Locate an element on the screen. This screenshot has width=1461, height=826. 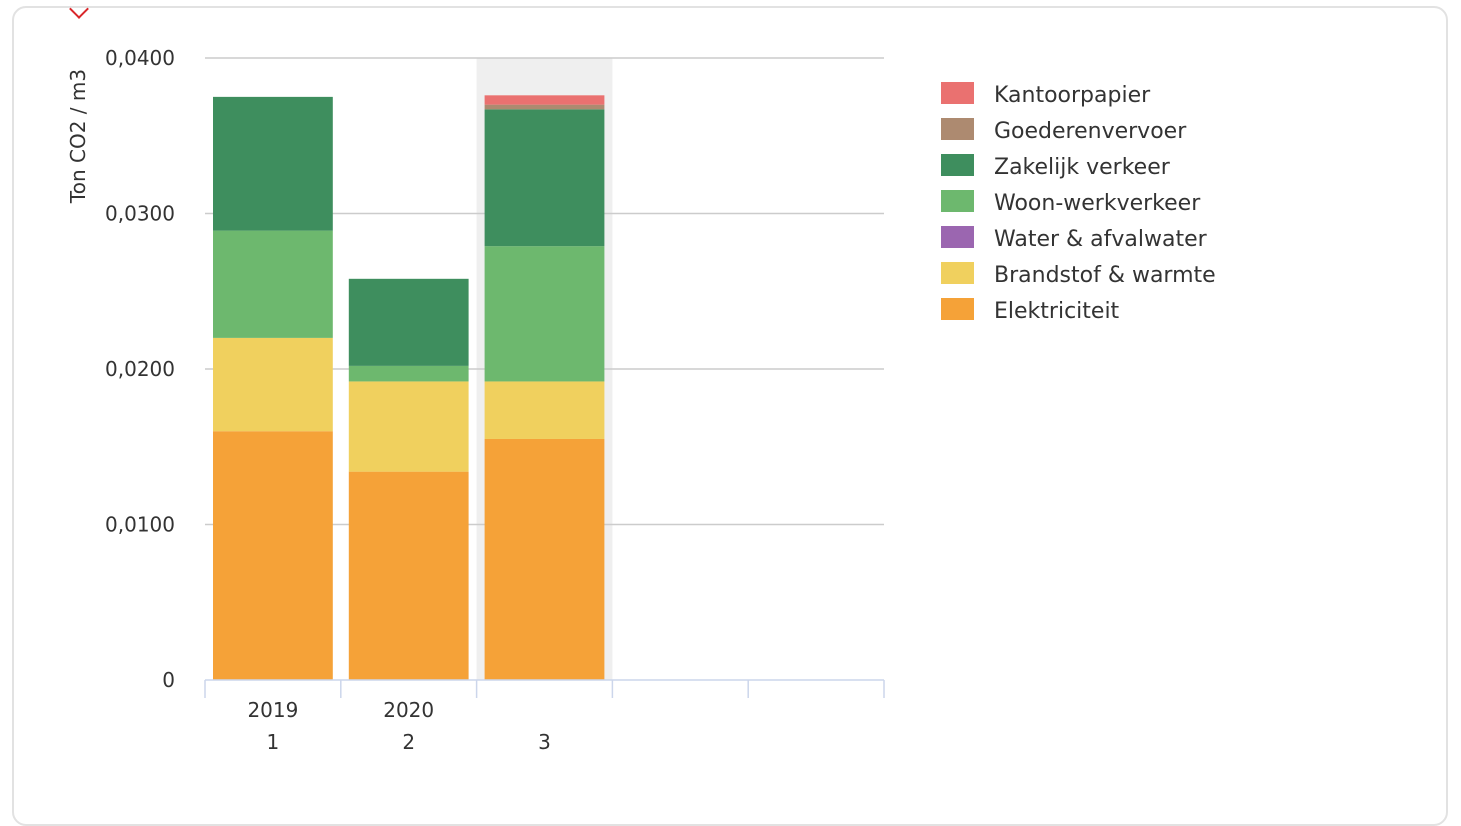
legend-label: Water & afvalwater is located at coordinates (1101, 239).